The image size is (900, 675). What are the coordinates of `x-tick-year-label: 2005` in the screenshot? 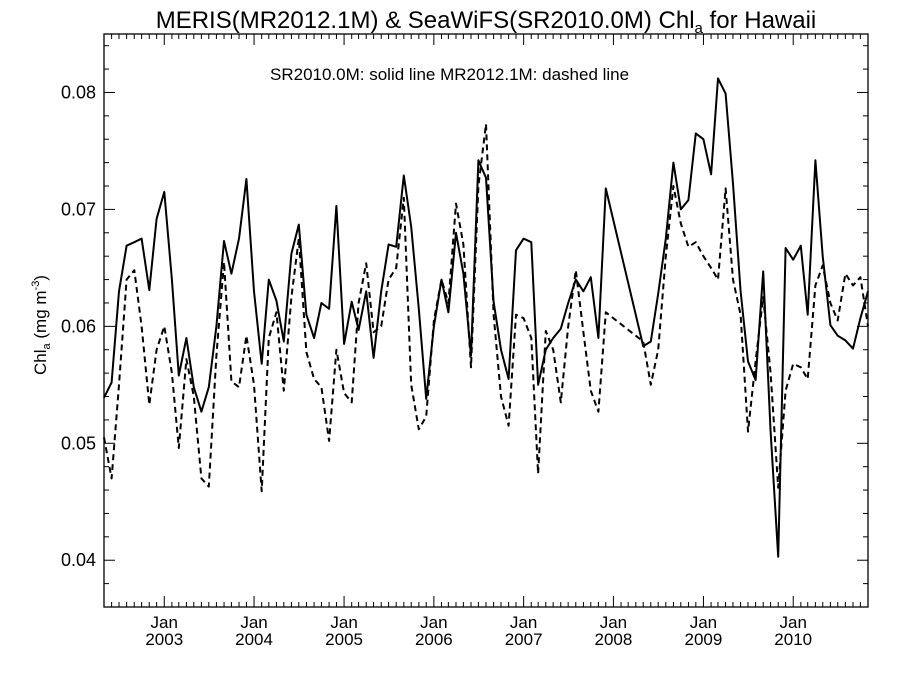 It's located at (344, 639).